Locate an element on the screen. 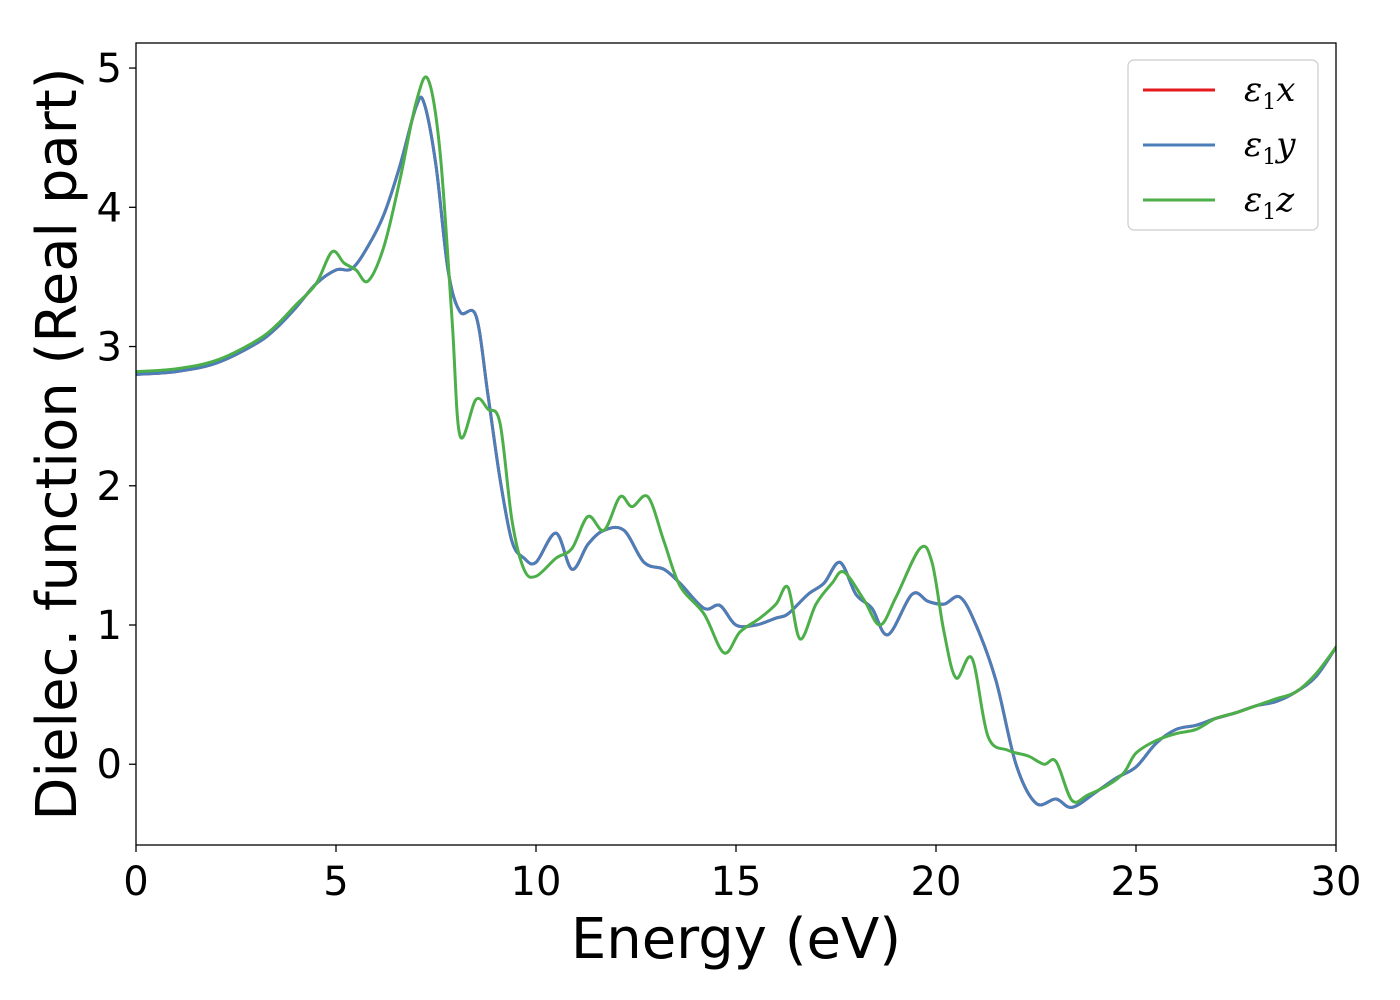 Image resolution: width=1400 pixels, height=1000 pixels. legend-box is located at coordinates (1223, 145).